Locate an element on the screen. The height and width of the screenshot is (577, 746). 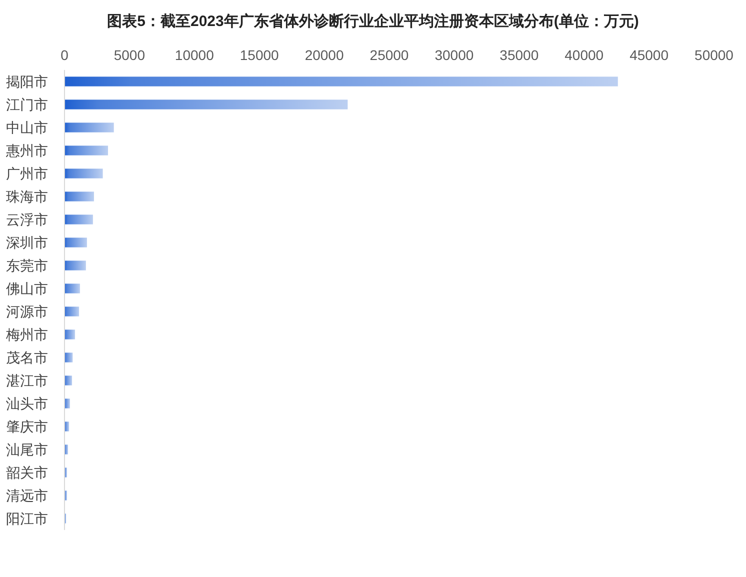
y-tick-label: 梅州市 is located at coordinates (26, 334).